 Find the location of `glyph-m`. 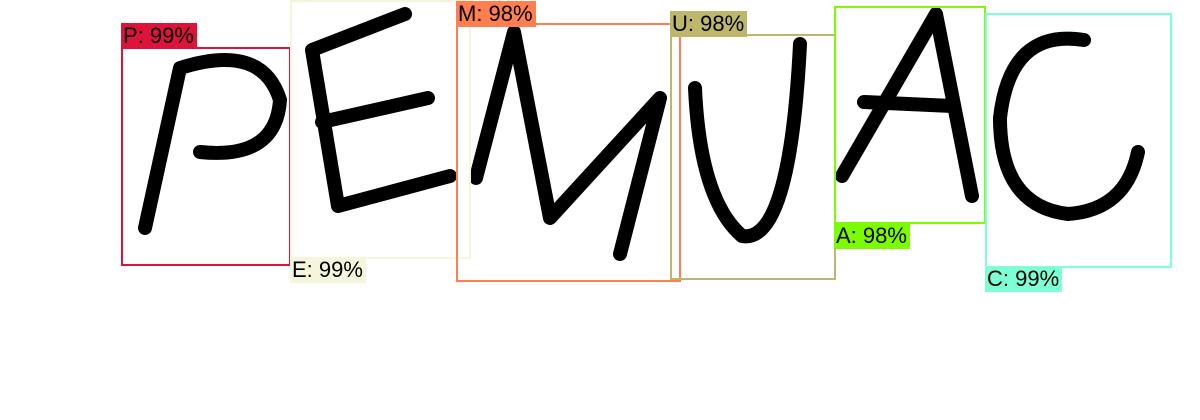

glyph-m is located at coordinates (568, 143).